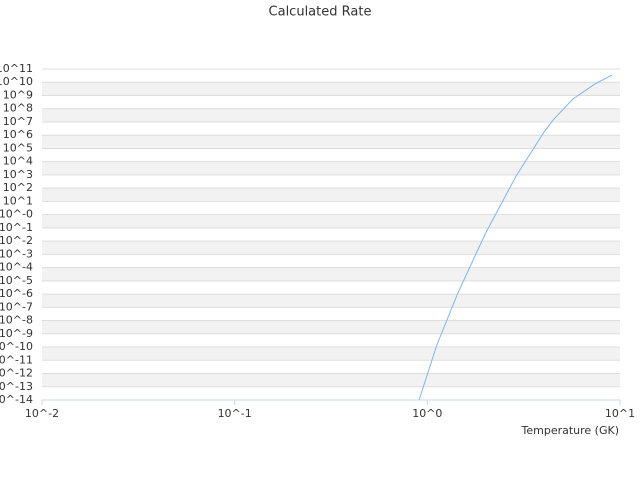 This screenshot has width=640, height=480. What do you see at coordinates (16, 359) in the screenshot?
I see `y-tick-label: 10^-11` at bounding box center [16, 359].